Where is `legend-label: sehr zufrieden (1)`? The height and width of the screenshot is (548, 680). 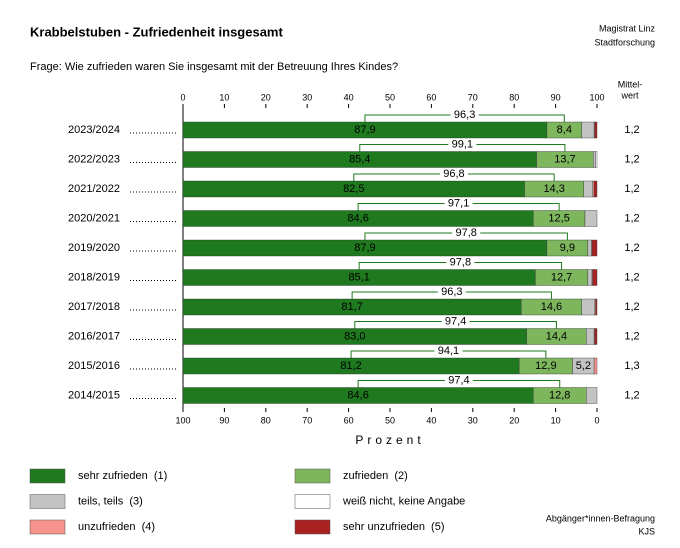
legend-label: sehr zufrieden (1) is located at coordinates (122, 476).